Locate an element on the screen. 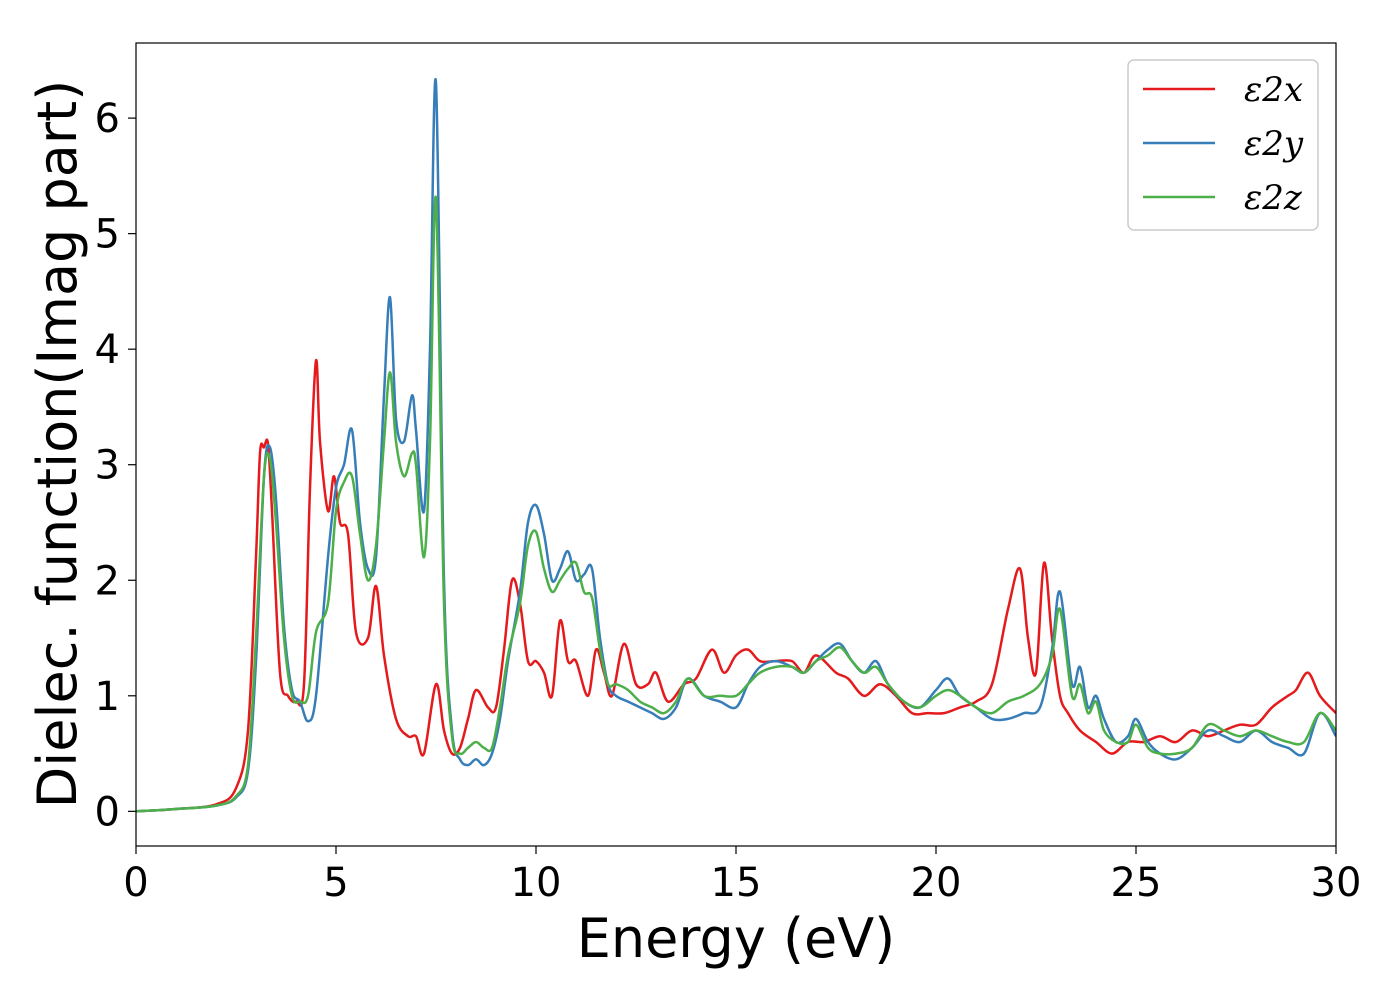  x-axis-ticks: 0 5 10 15 20 25 30 is located at coordinates (742, 876).